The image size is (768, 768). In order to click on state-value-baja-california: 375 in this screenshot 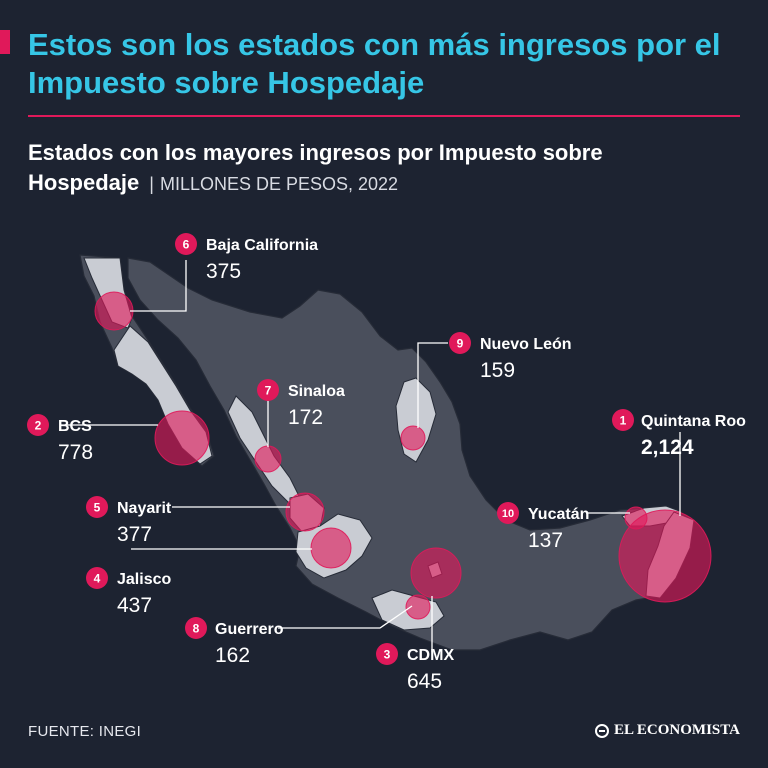, I will do `click(223, 271)`.